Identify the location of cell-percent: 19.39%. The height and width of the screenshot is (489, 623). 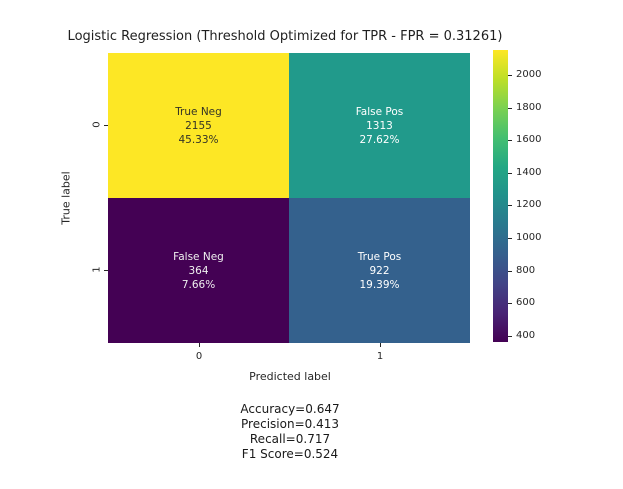
(379, 284).